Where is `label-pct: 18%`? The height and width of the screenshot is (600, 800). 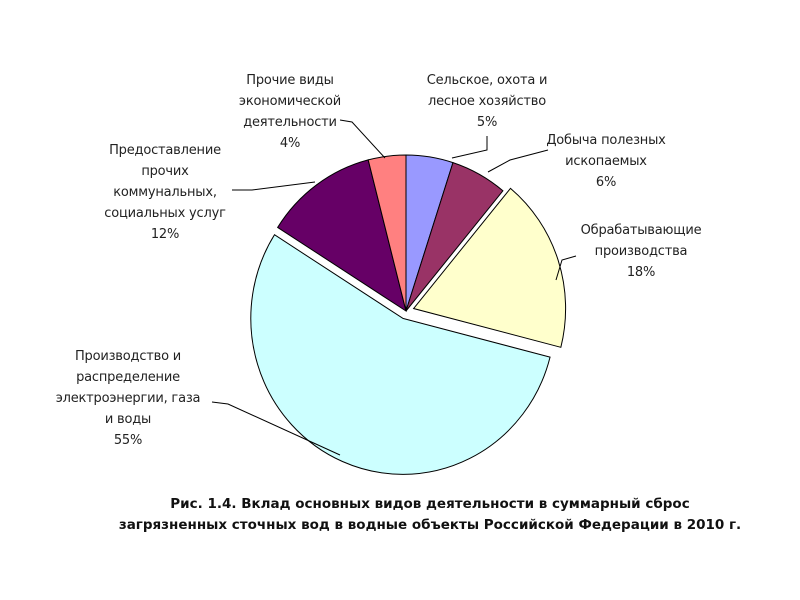
label-pct: 18% is located at coordinates (641, 272).